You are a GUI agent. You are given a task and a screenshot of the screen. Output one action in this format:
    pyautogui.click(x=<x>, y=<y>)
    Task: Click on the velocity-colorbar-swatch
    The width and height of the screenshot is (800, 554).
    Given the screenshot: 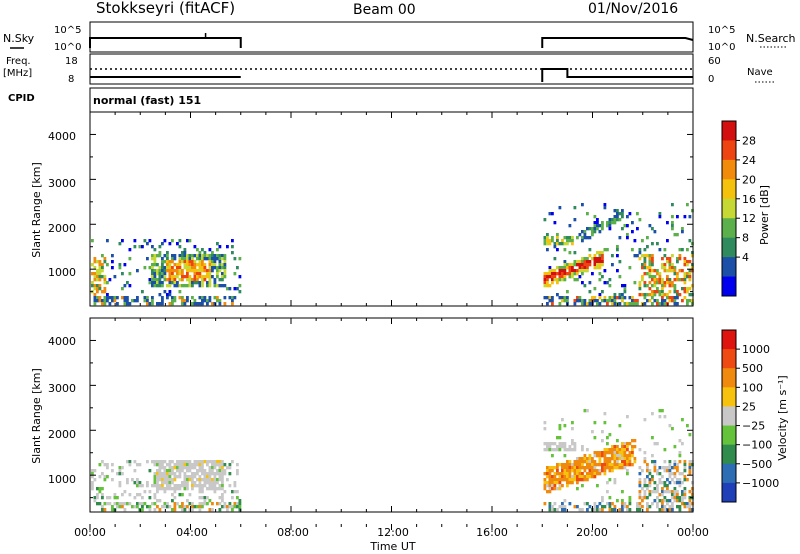 What is the action you would take?
    pyautogui.click(x=729, y=416)
    